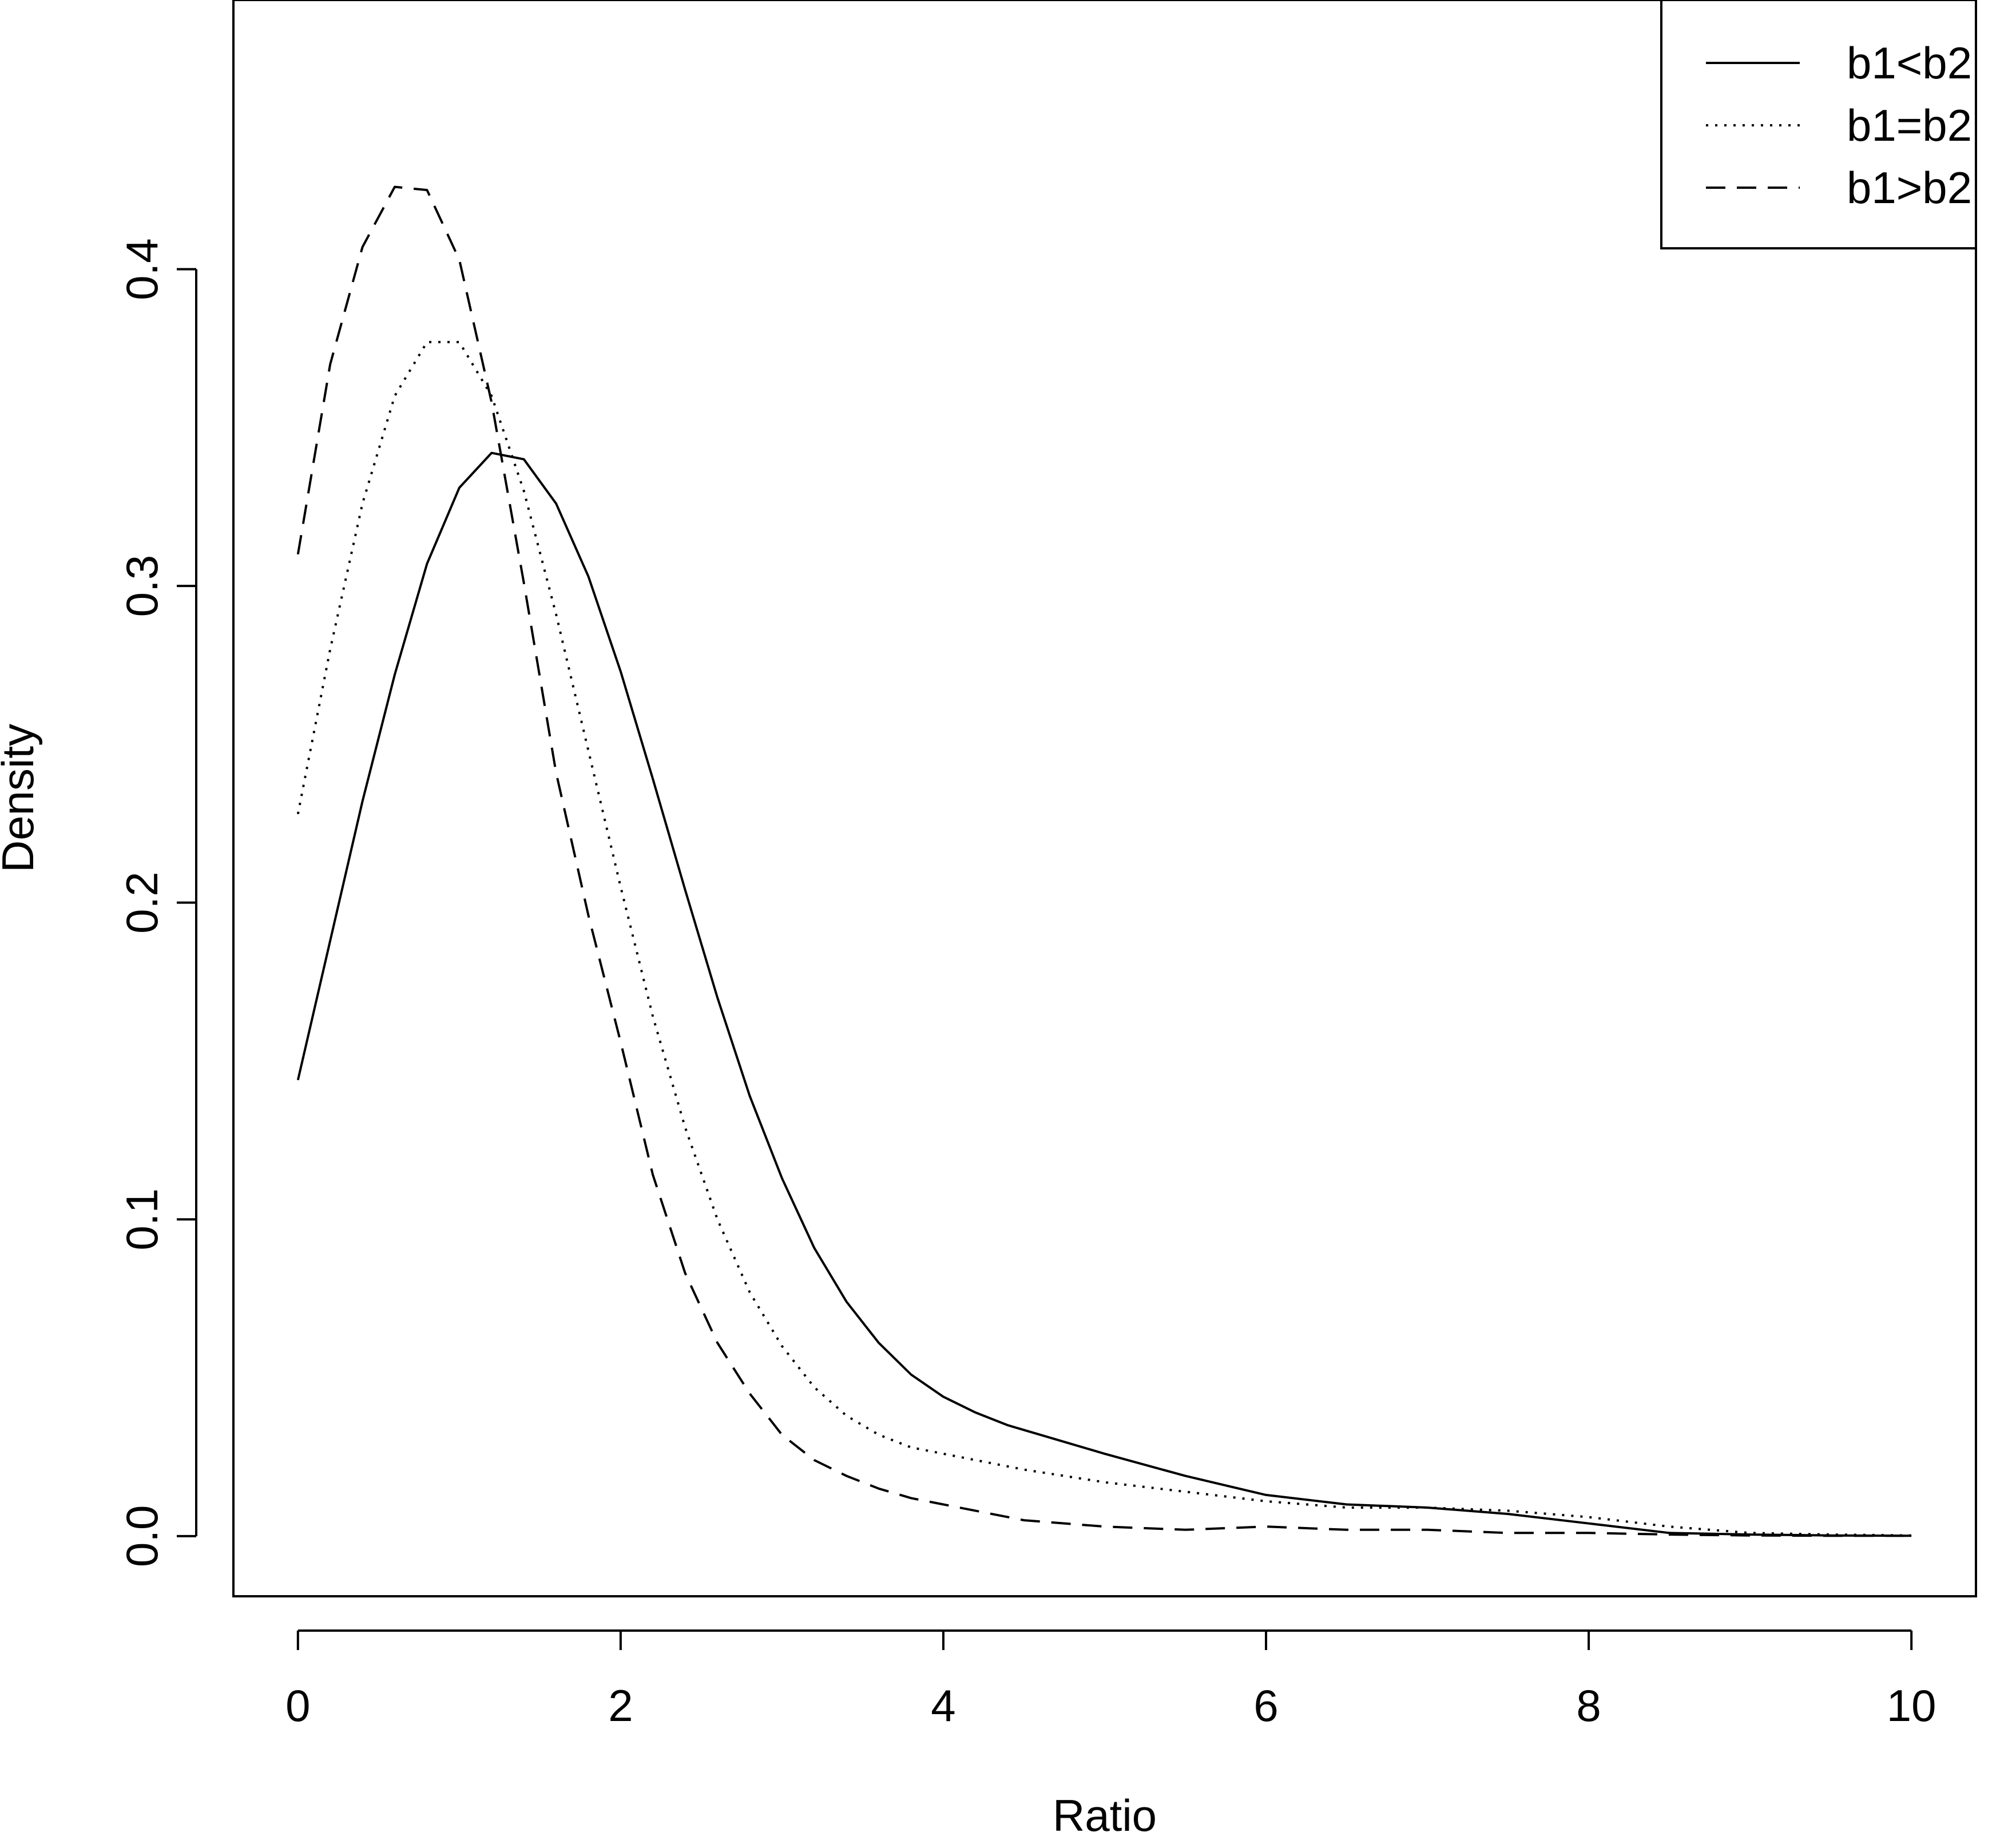  Describe the element at coordinates (1105, 1811) in the screenshot. I see `x-axis-title: Ratio` at that location.